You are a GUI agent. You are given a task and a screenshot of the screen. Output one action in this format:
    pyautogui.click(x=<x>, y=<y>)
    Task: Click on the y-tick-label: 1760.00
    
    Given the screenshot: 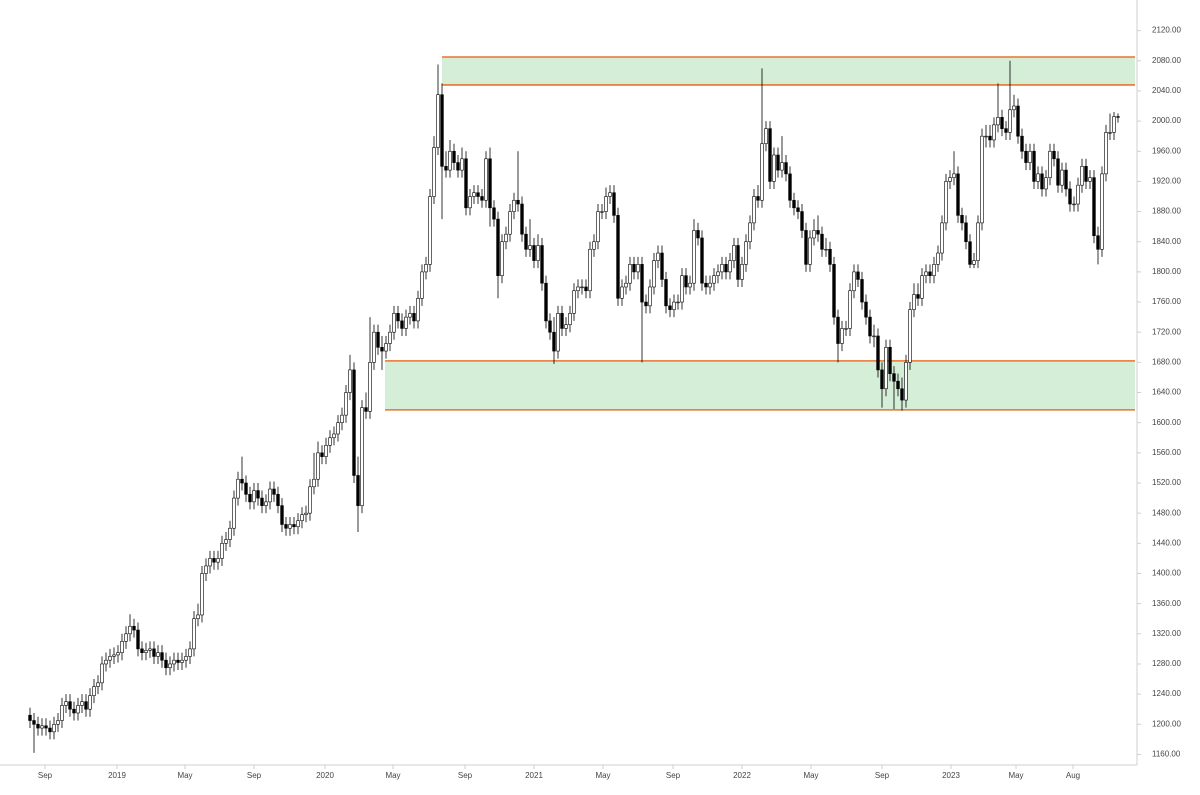 What is the action you would take?
    pyautogui.click(x=1166, y=301)
    